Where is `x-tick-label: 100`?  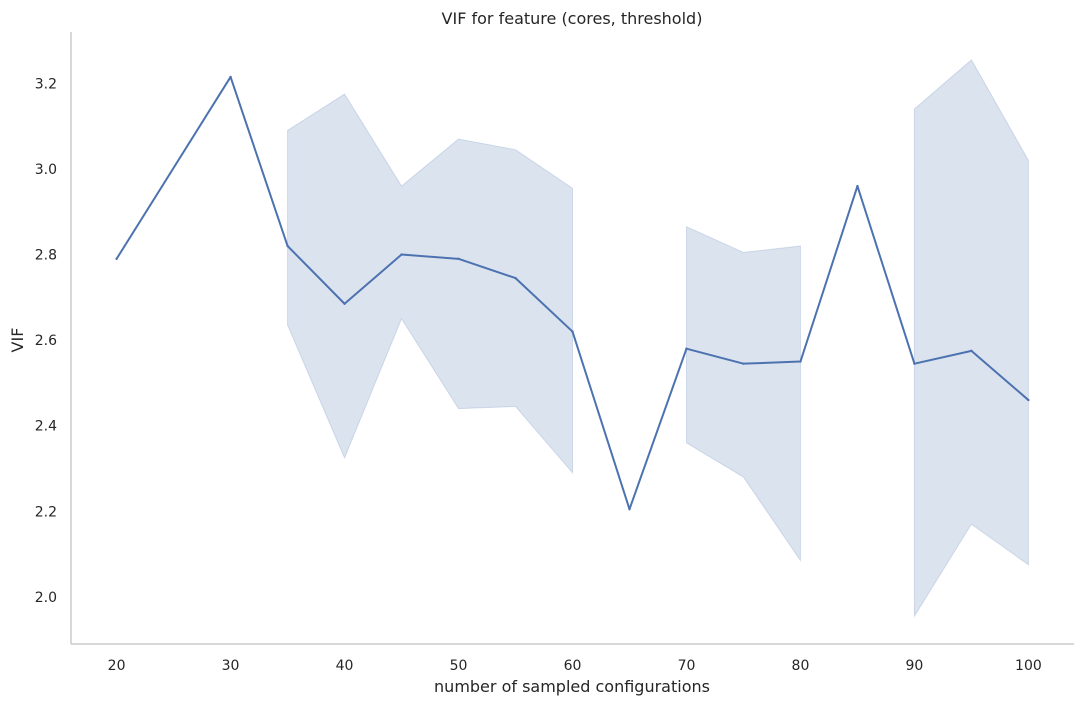
x-tick-label: 100 is located at coordinates (1028, 666).